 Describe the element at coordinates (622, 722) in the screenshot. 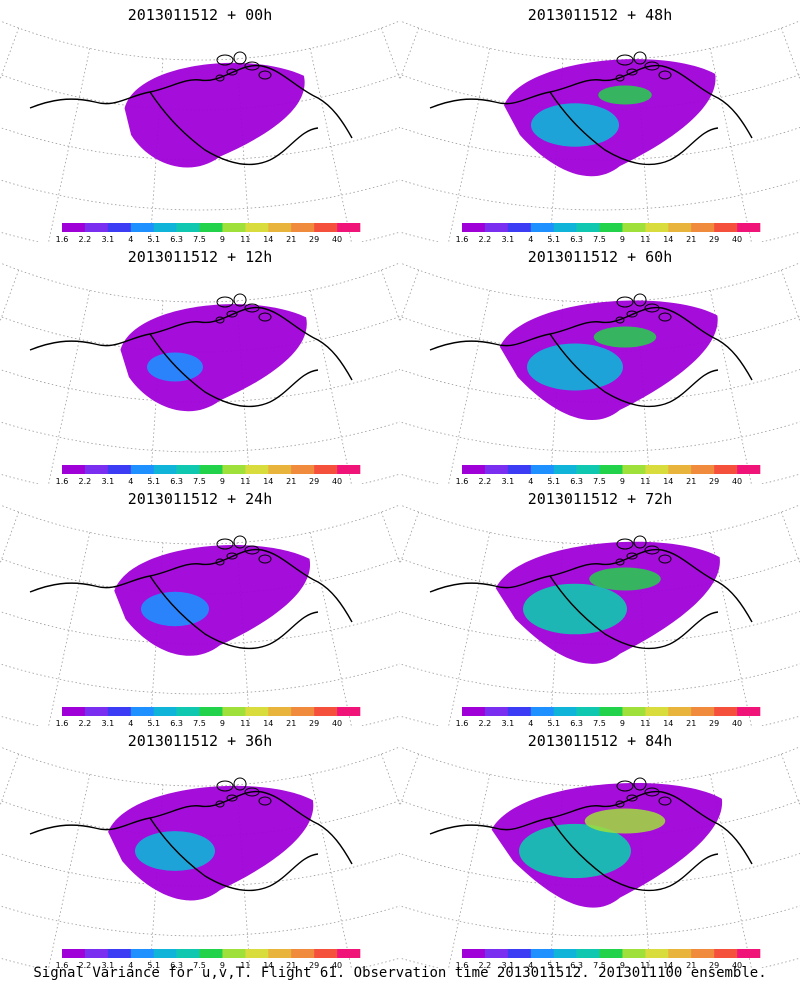

I see `colorbar-tick-label: 9` at that location.